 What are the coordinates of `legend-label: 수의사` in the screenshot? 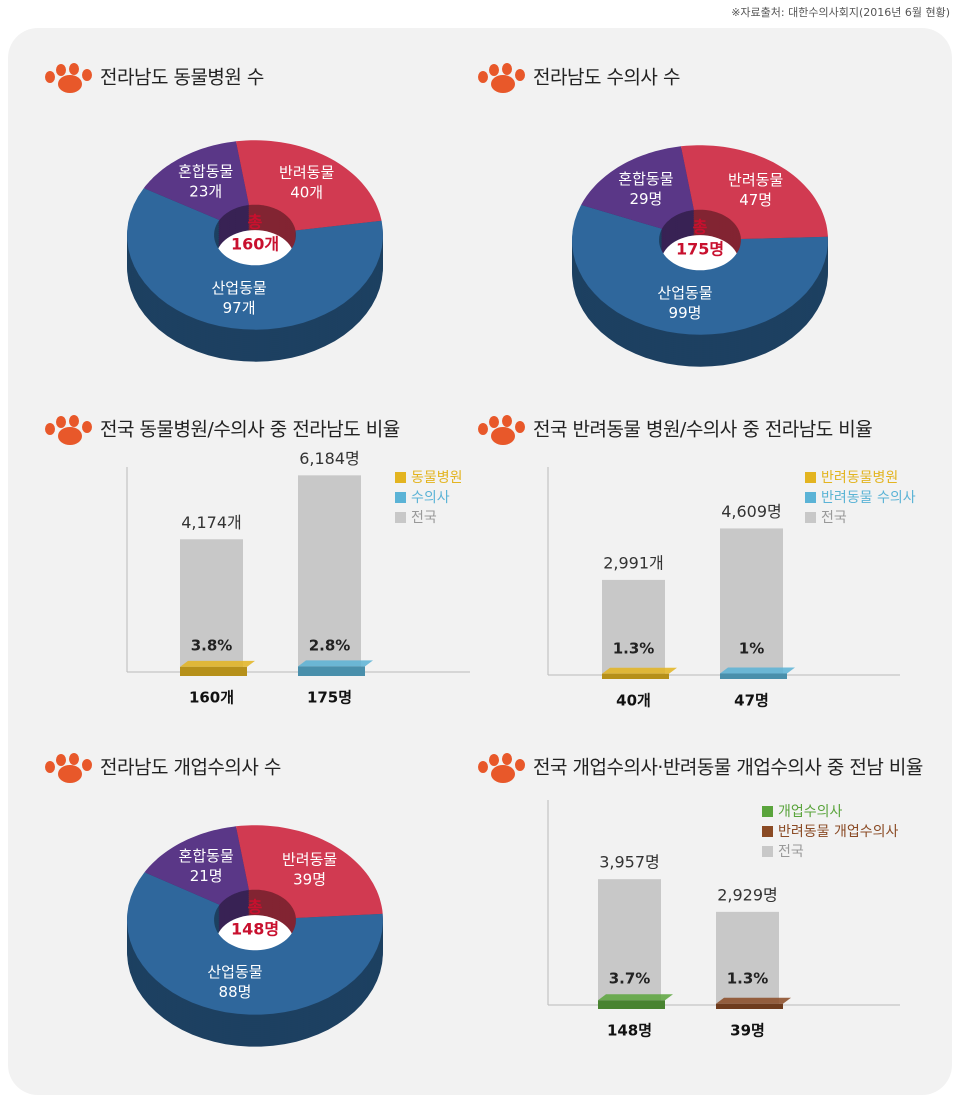 It's located at (430, 498).